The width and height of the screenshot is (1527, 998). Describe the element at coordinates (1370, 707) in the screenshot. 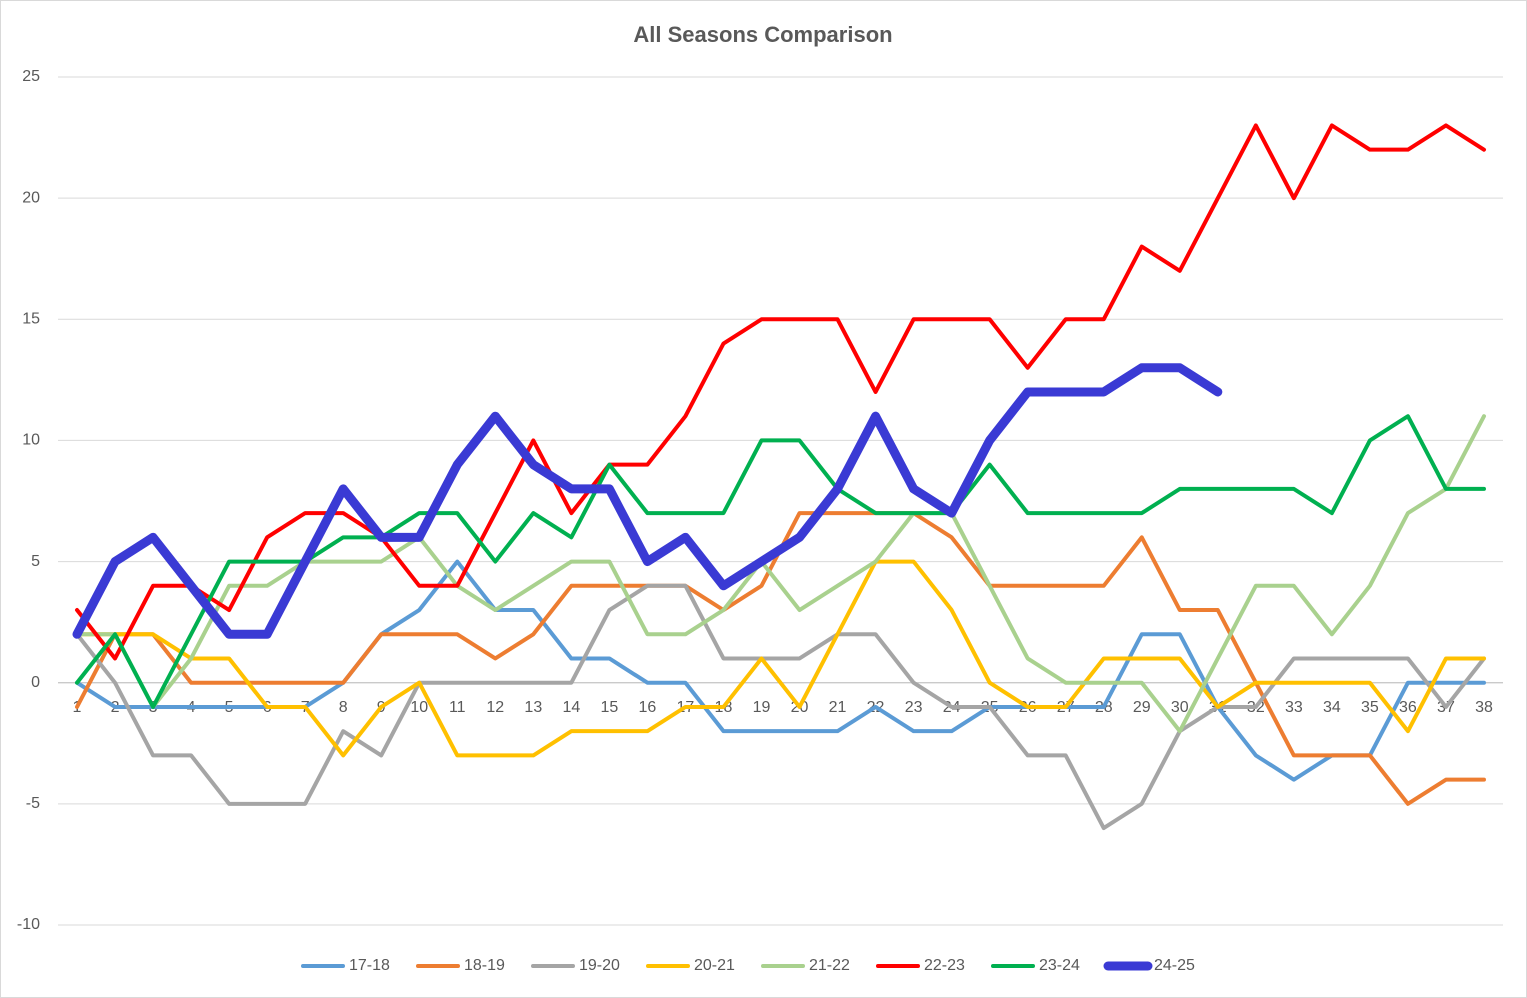

I see `x-tick-label: 35` at that location.